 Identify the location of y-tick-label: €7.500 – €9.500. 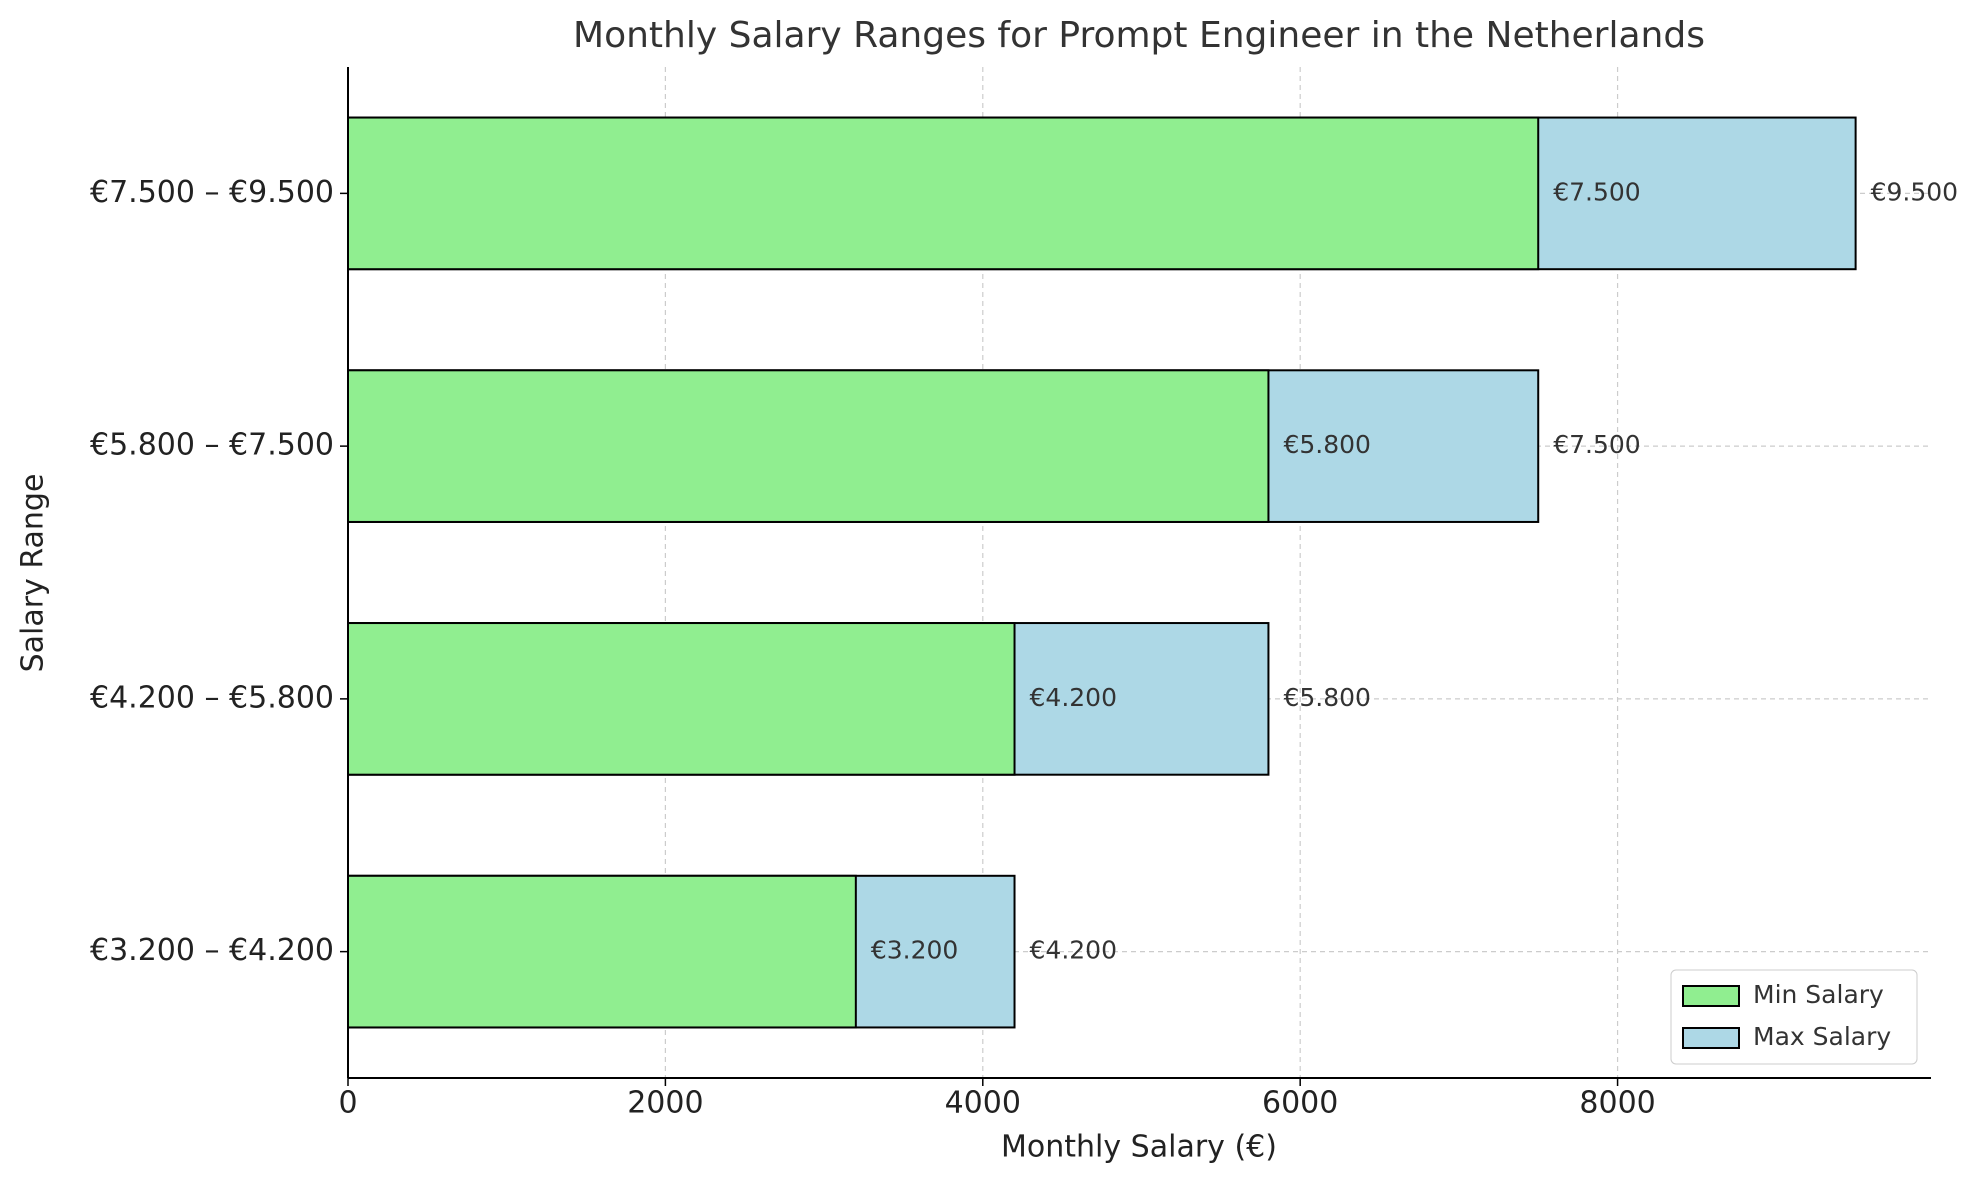
(212, 192).